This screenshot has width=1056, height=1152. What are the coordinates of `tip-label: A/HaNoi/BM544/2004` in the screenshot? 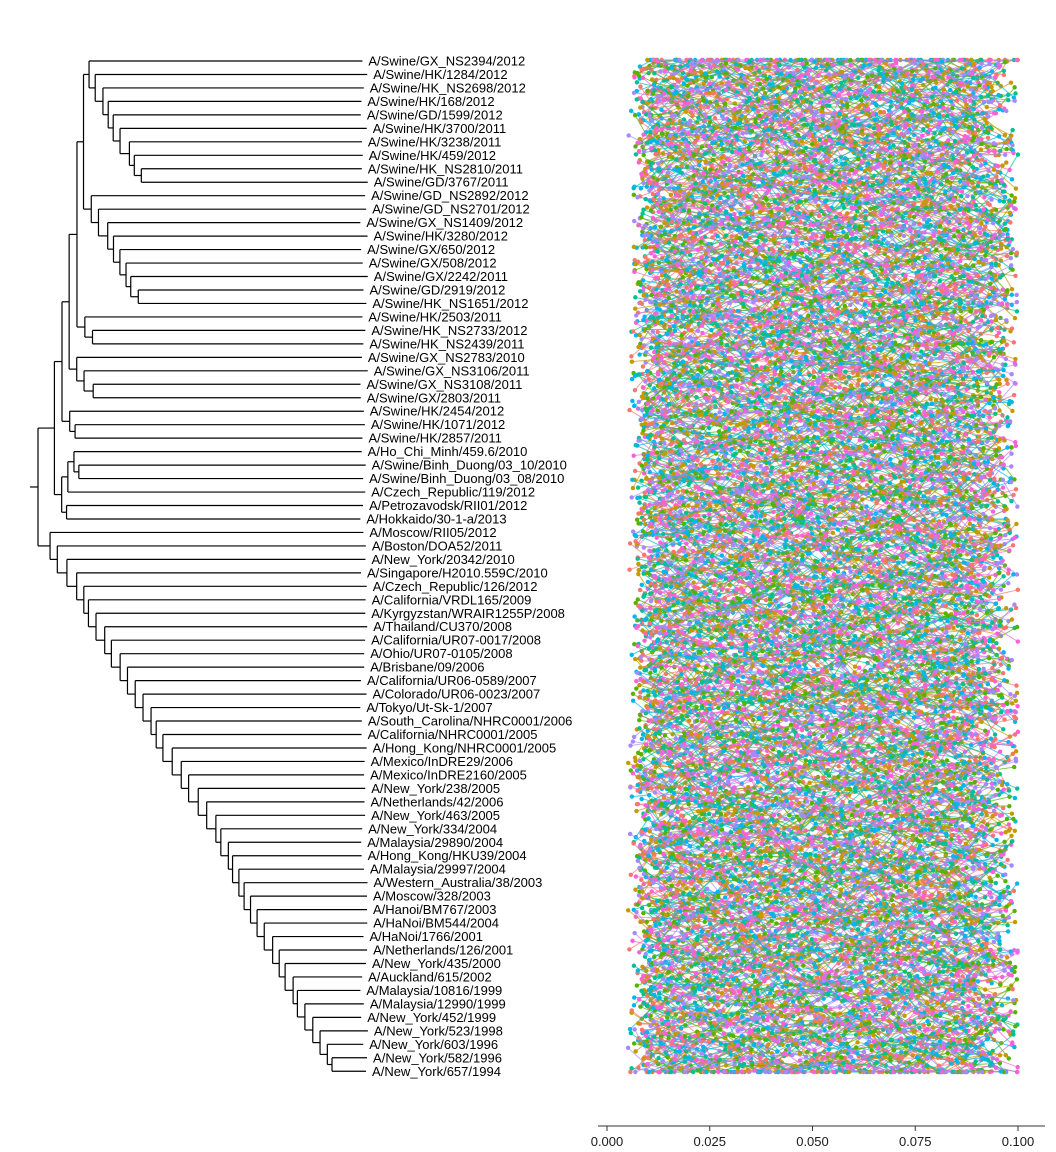 It's located at (436, 923).